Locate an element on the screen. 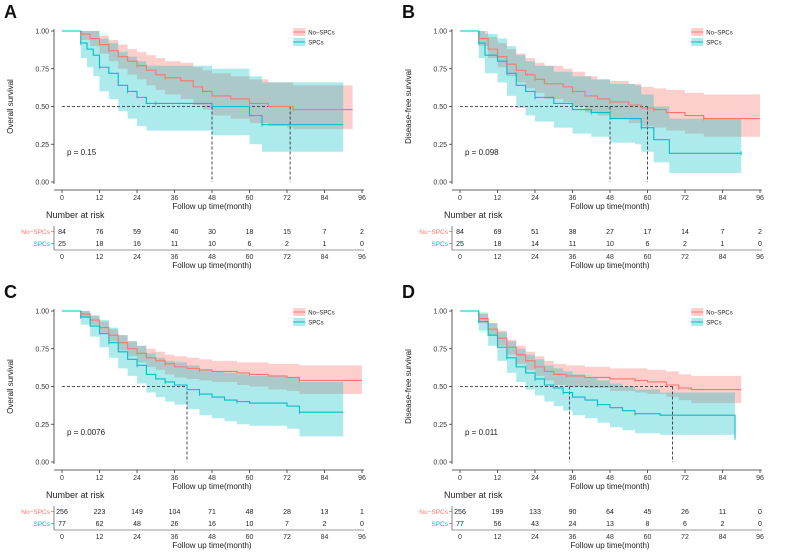 The width and height of the screenshot is (790, 554). p-value-label: p = 0.011 is located at coordinates (482, 432).